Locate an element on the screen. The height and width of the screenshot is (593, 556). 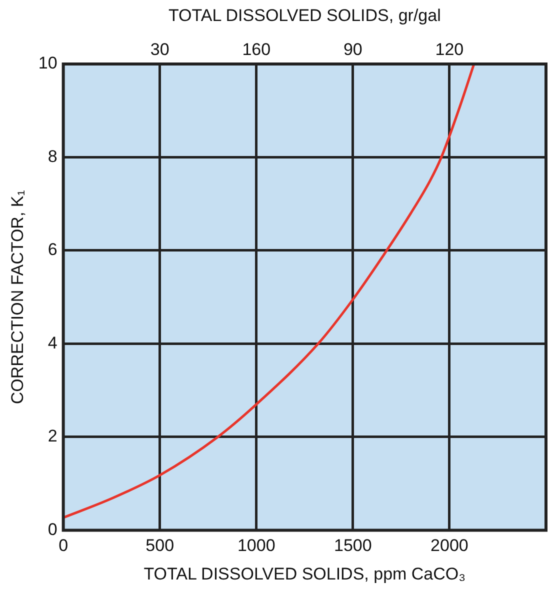
x2-axis-title: TOTAL DISSOLVED SOLIDS, gr/gal is located at coordinates (304, 16).